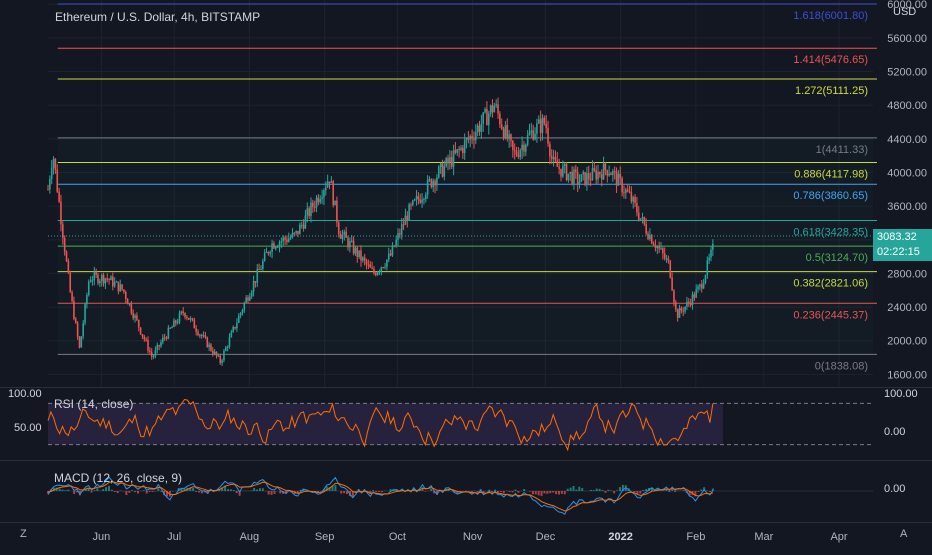 This screenshot has height=555, width=932. Describe the element at coordinates (904, 12) in the screenshot. I see `currency-label: USD` at that location.